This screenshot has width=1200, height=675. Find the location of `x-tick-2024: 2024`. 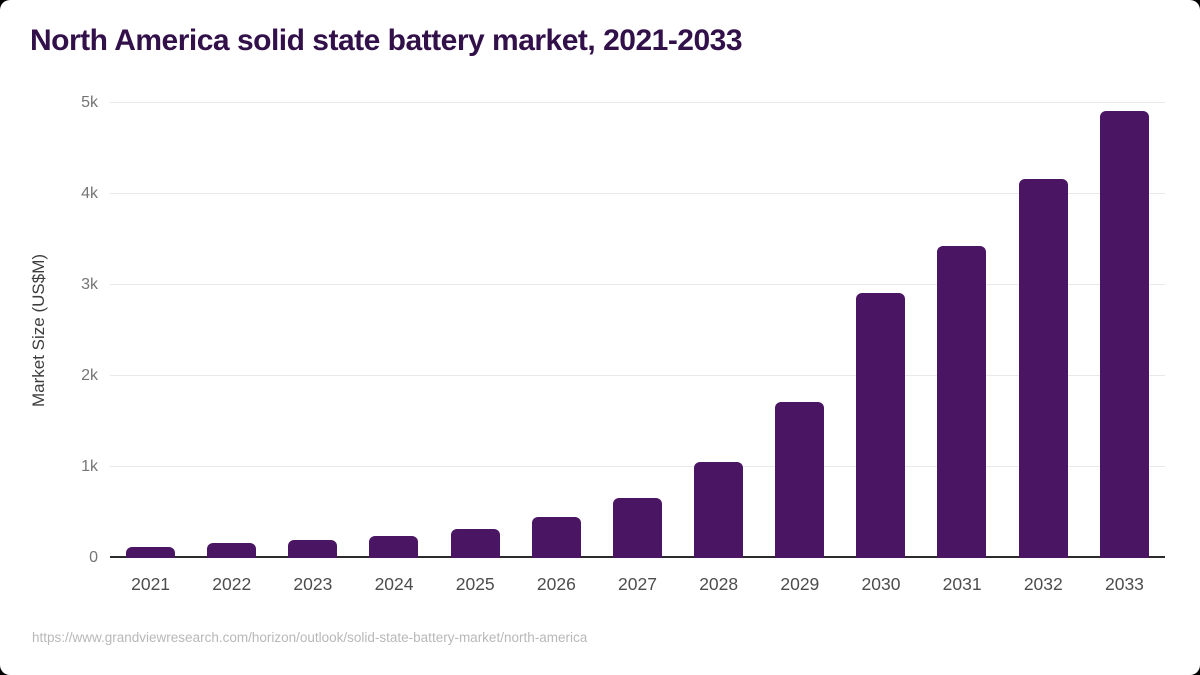

x-tick-2024: 2024 is located at coordinates (394, 584).